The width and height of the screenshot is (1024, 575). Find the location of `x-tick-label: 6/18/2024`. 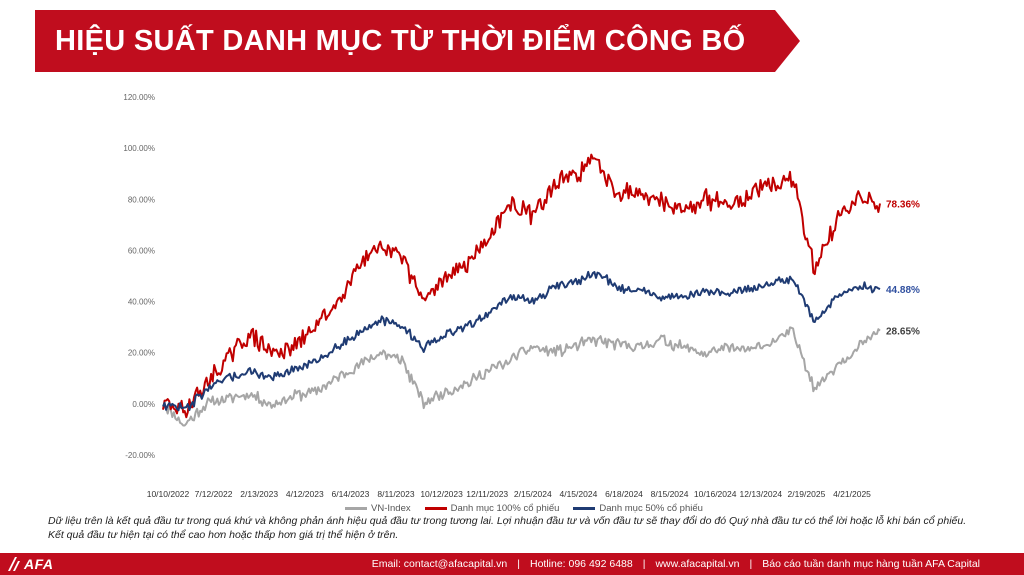

x-tick-label: 6/18/2024 is located at coordinates (624, 494).